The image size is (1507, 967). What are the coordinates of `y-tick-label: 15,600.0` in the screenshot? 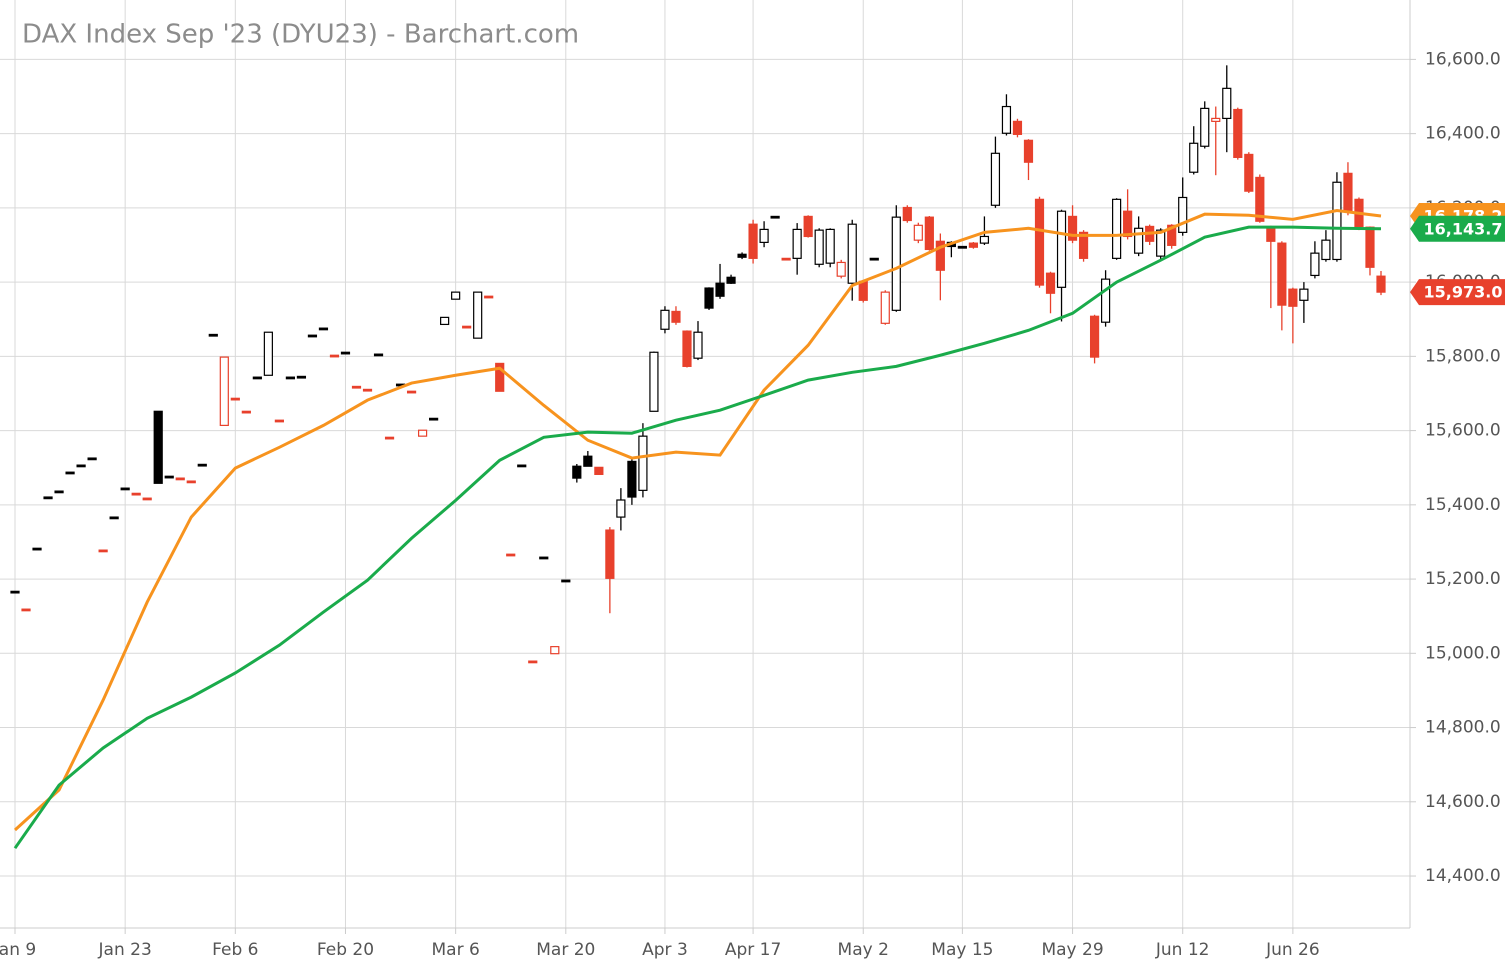 It's located at (1463, 431).